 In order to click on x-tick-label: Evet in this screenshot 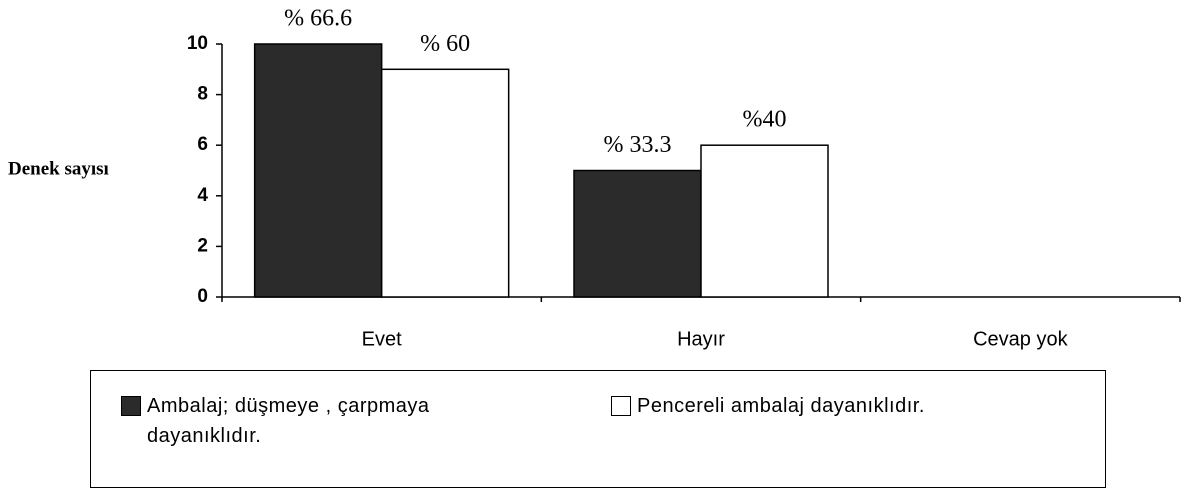, I will do `click(382, 339)`.